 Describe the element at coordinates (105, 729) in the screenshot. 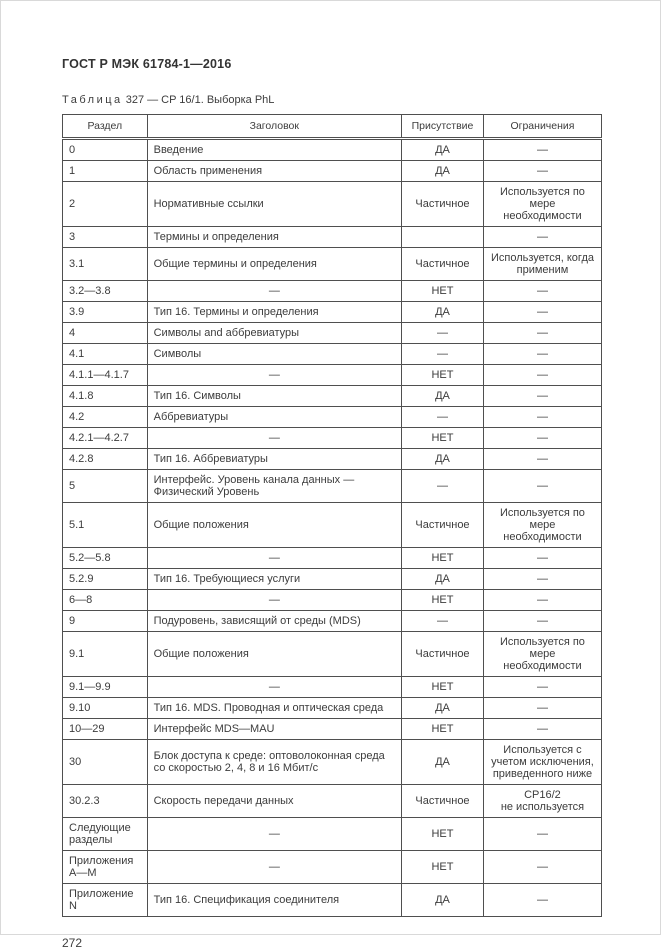

I see `cell-section: 10—29` at that location.